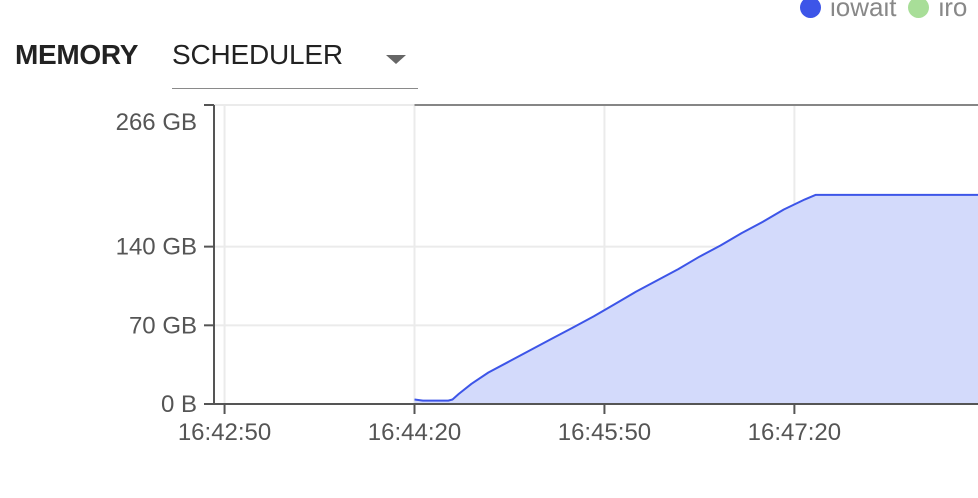 This screenshot has width=978, height=498. Describe the element at coordinates (414, 432) in the screenshot. I see `x-tick-label: 16:44:20` at that location.